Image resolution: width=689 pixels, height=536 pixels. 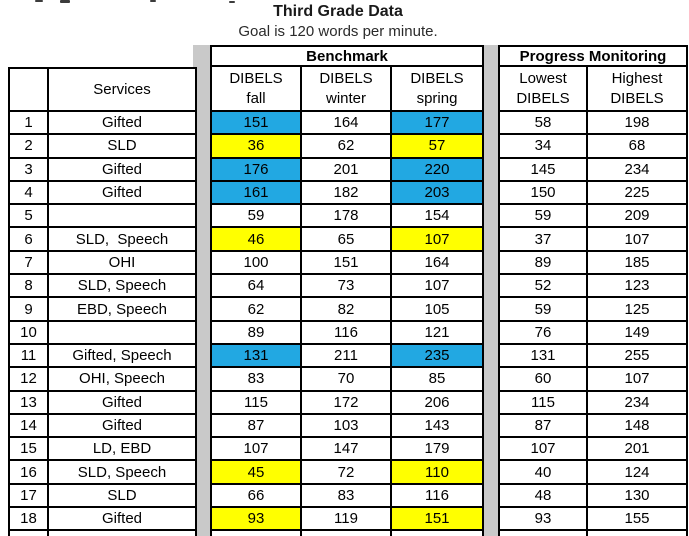 What do you see at coordinates (593, 57) in the screenshot?
I see `progress-group-header: Progress Monitoring` at bounding box center [593, 57].